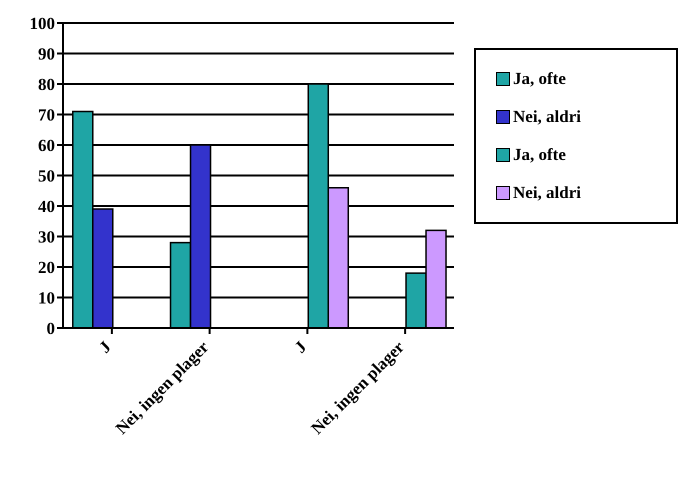 This screenshot has height=497, width=688. What do you see at coordinates (46, 146) in the screenshot?
I see `y-tick-label: 60` at bounding box center [46, 146].